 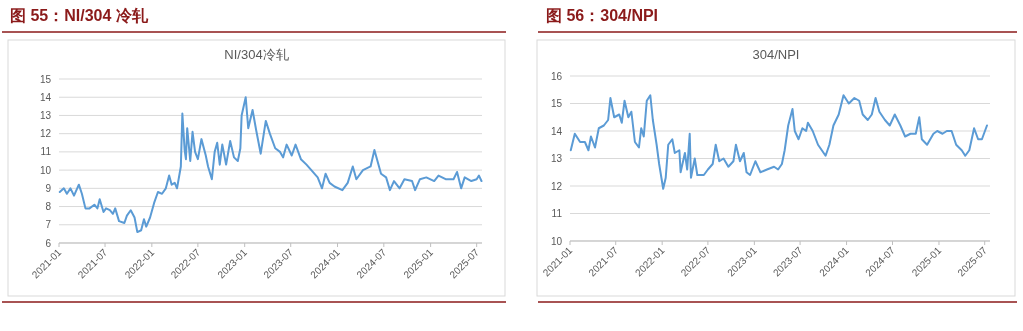 What do you see at coordinates (48, 188) in the screenshot?
I see `y-tick-label: 9` at bounding box center [48, 188].